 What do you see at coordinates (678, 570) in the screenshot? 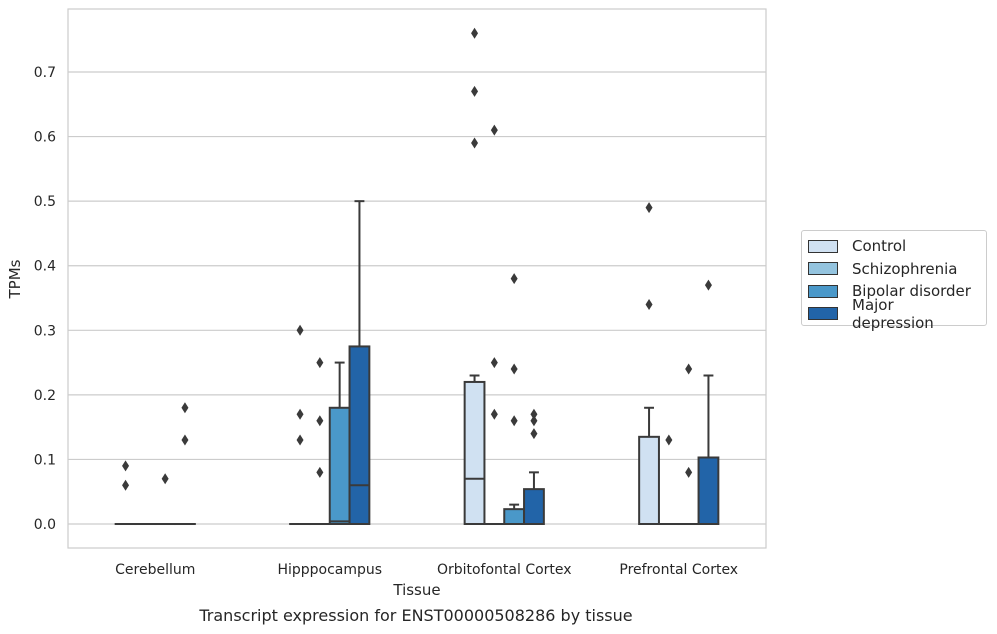
I see `x-tick-label: Prefrontal Cortex` at bounding box center [678, 570].